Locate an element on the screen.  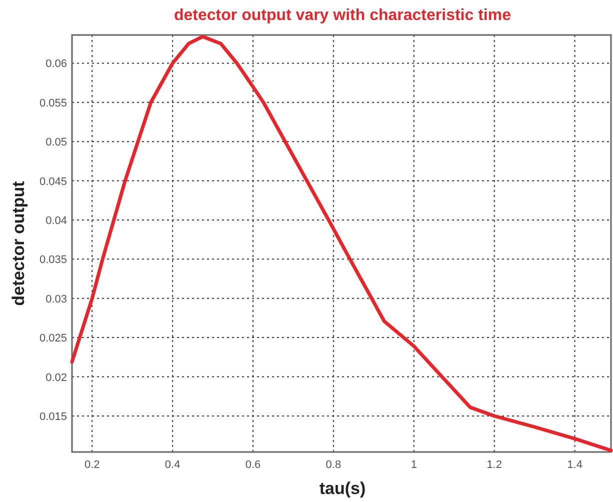
x-tick-label: 1 is located at coordinates (413, 465).